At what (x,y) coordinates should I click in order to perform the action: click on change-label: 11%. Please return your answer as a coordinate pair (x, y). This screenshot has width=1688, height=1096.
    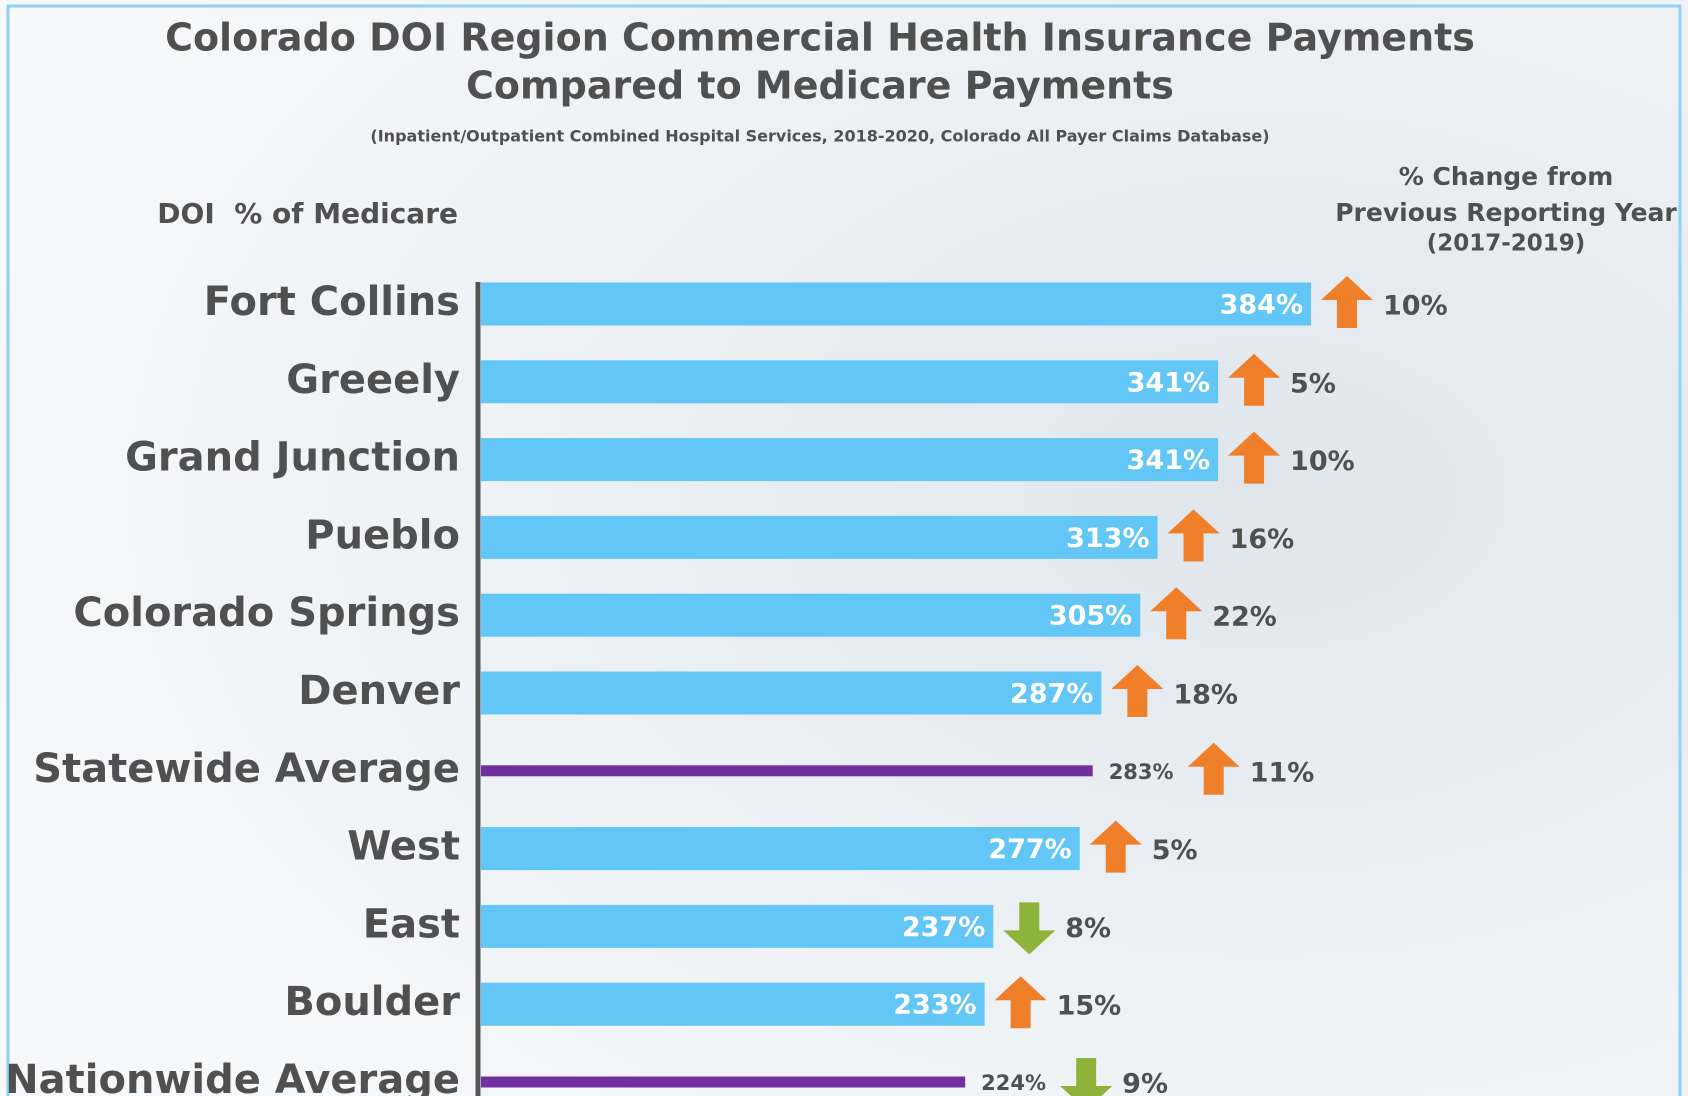
    Looking at the image, I should click on (1282, 772).